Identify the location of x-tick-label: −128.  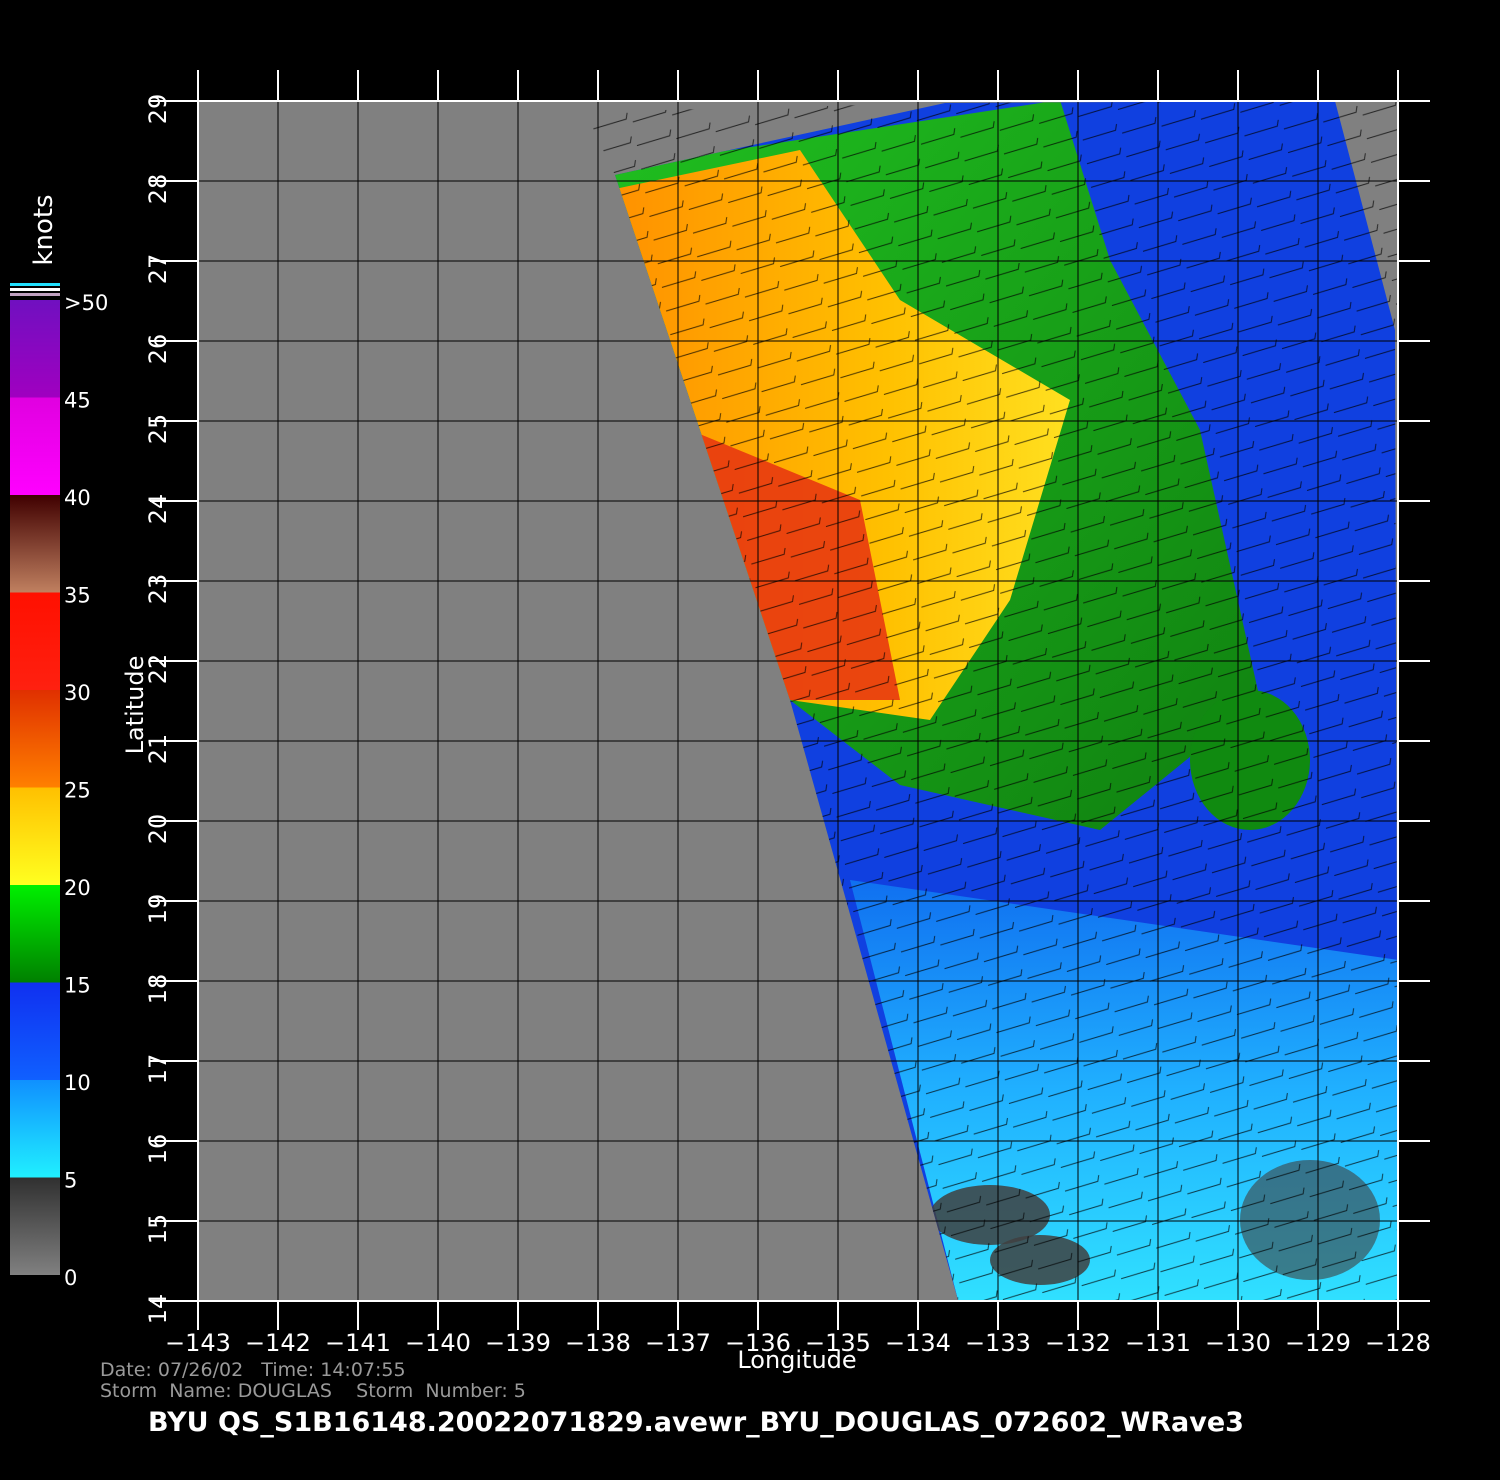
(1398, 1343).